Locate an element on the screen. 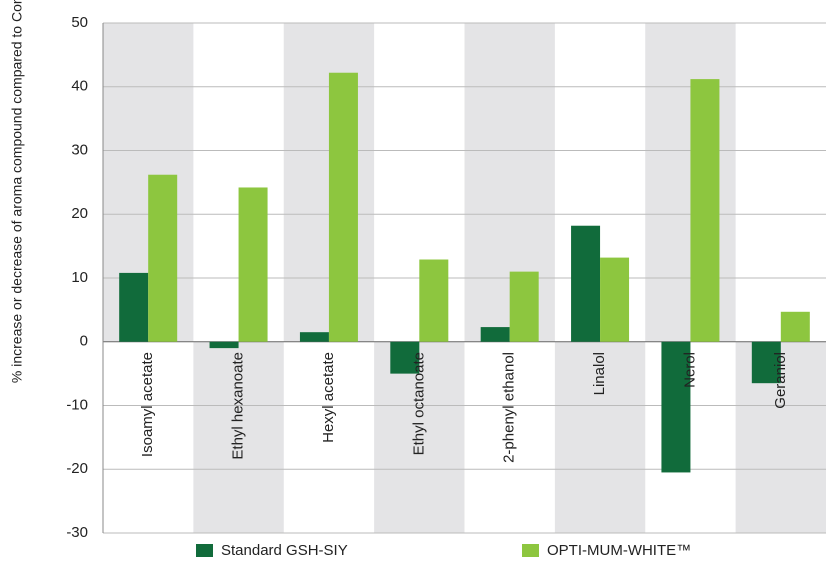  y-tick-label: 50 is located at coordinates (79, 22).